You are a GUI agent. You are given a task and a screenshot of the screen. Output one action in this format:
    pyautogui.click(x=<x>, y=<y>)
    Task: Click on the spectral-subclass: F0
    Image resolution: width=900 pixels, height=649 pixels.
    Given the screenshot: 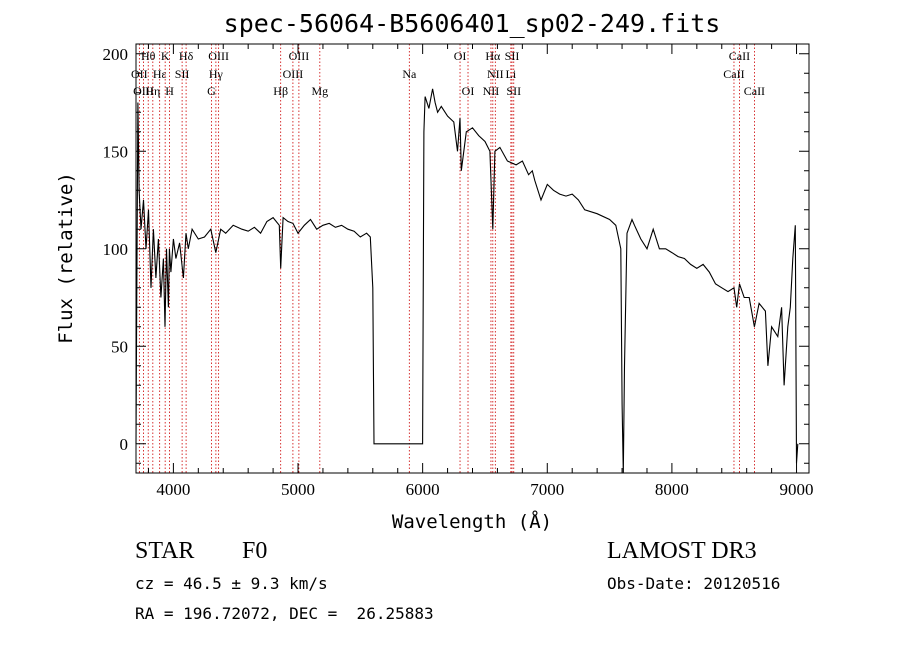 What is the action you would take?
    pyautogui.click(x=255, y=551)
    